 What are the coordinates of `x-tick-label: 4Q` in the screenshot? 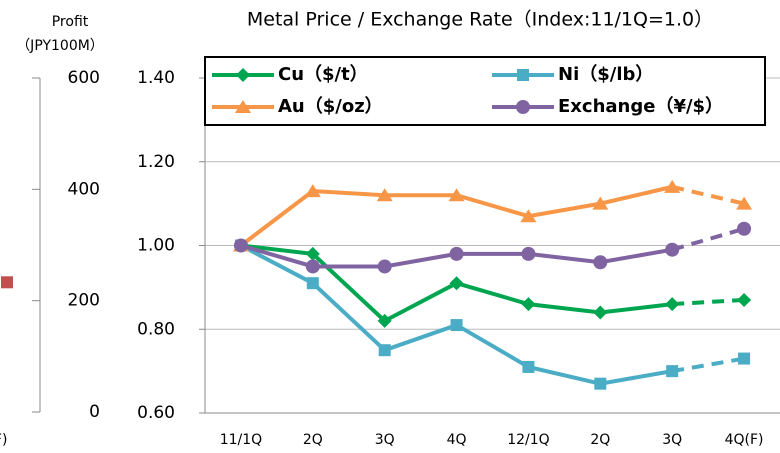 It's located at (457, 440).